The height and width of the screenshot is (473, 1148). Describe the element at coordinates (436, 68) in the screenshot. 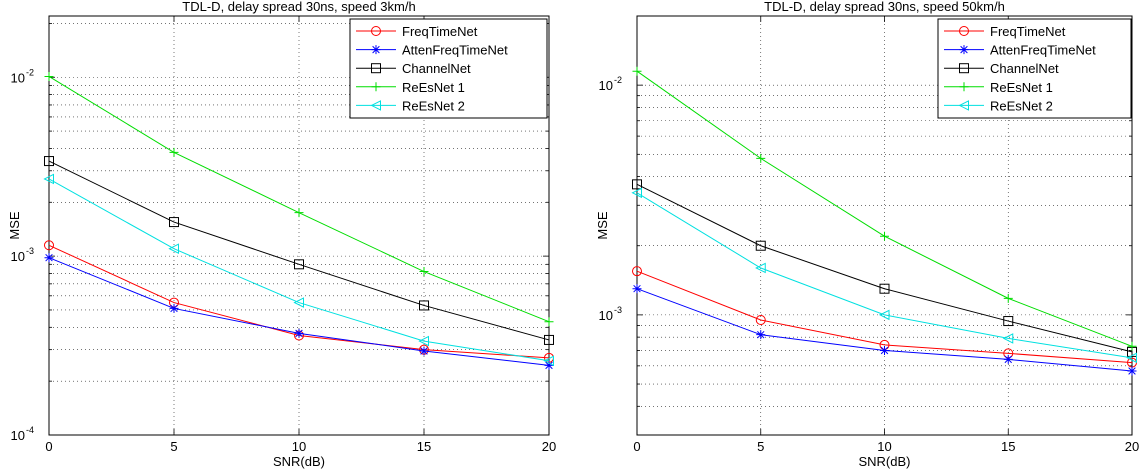

I see `legend-label: ChannelNet` at that location.